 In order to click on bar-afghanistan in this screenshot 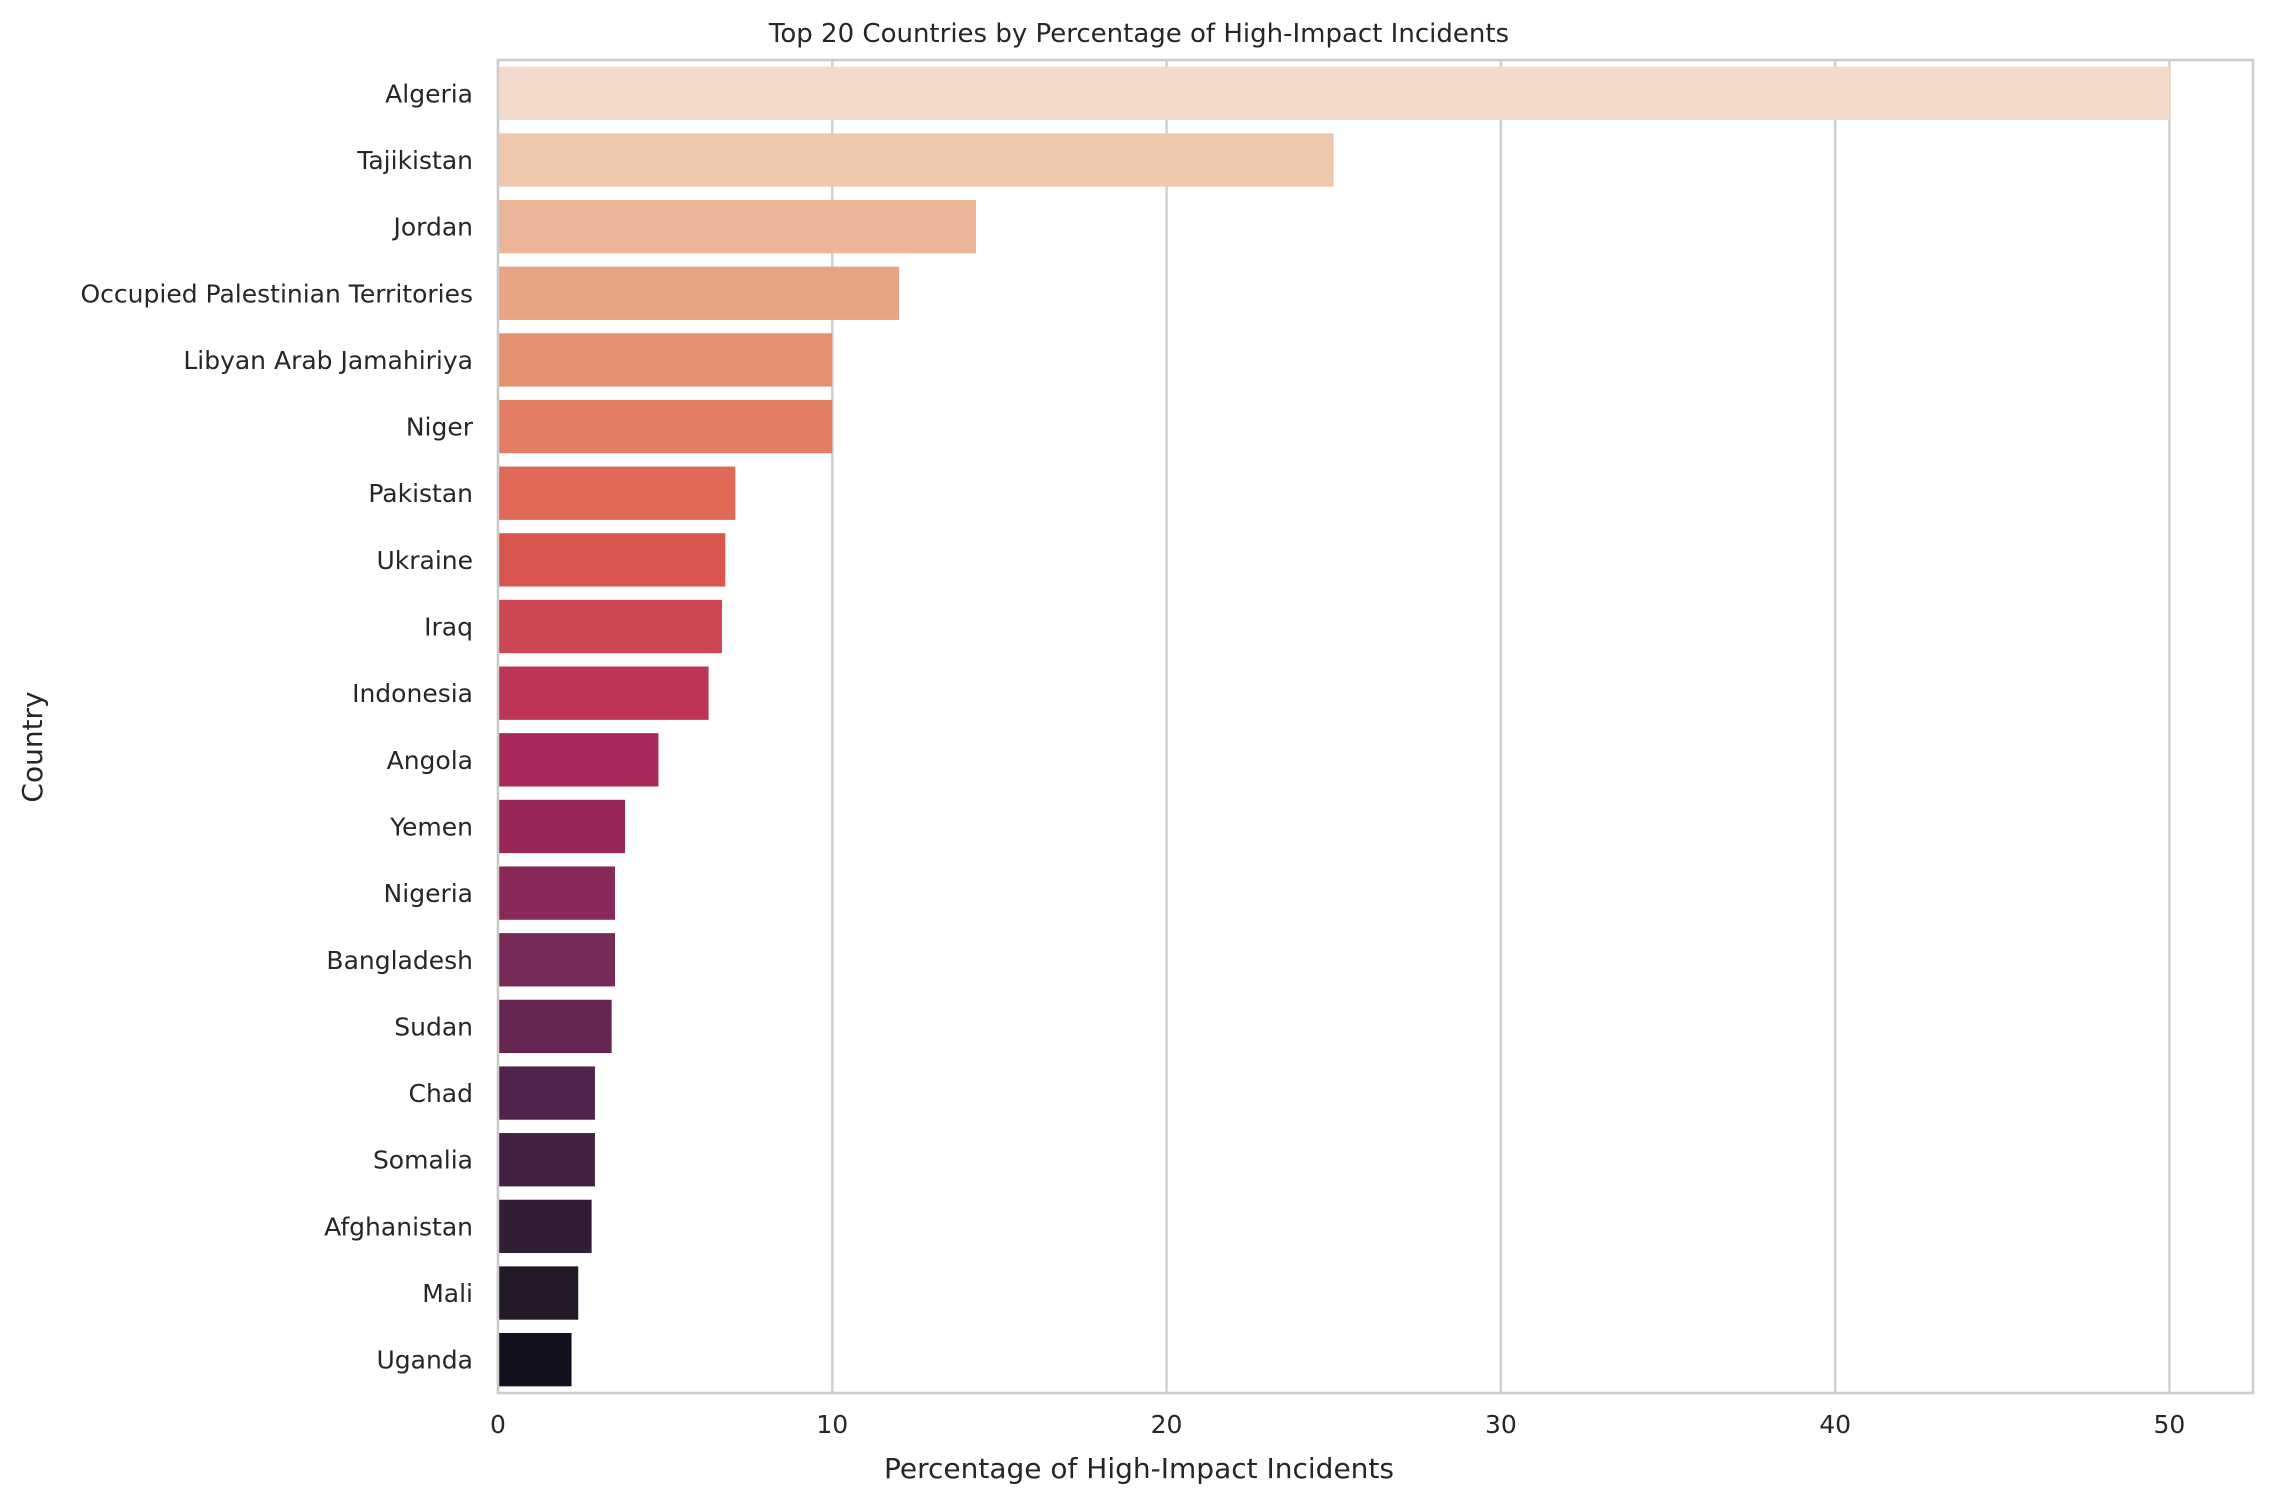, I will do `click(545, 1226)`.